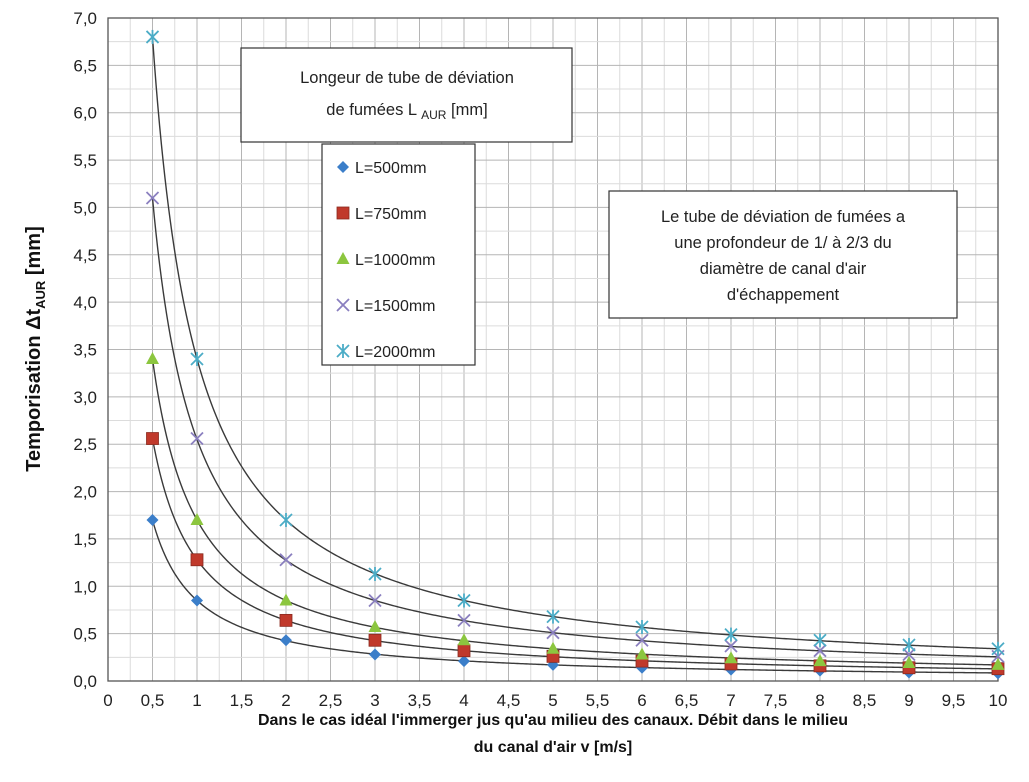 This screenshot has width=1029, height=782. What do you see at coordinates (552, 700) in the screenshot?
I see `x-tick-label: 5` at bounding box center [552, 700].